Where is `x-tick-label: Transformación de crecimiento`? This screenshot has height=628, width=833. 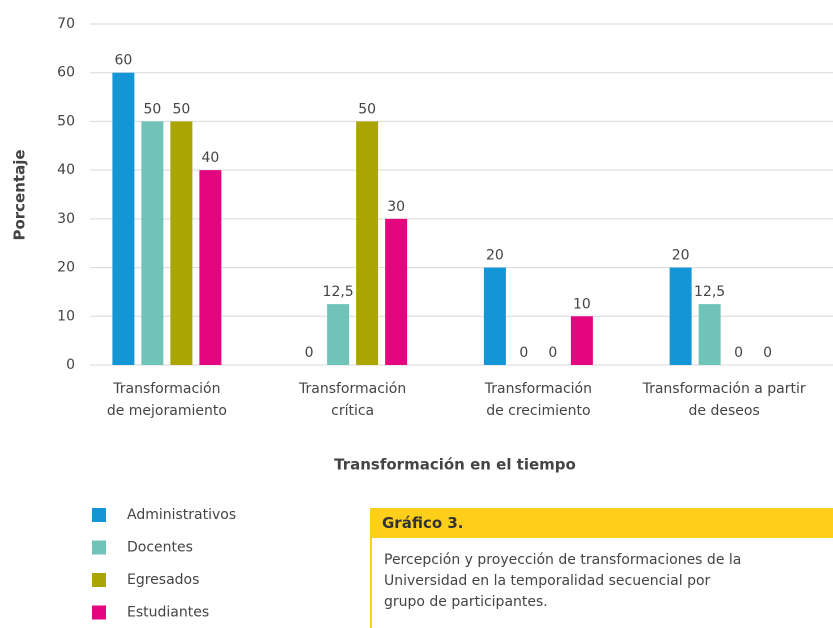 x-tick-label: Transformación de crecimiento is located at coordinates (538, 400).